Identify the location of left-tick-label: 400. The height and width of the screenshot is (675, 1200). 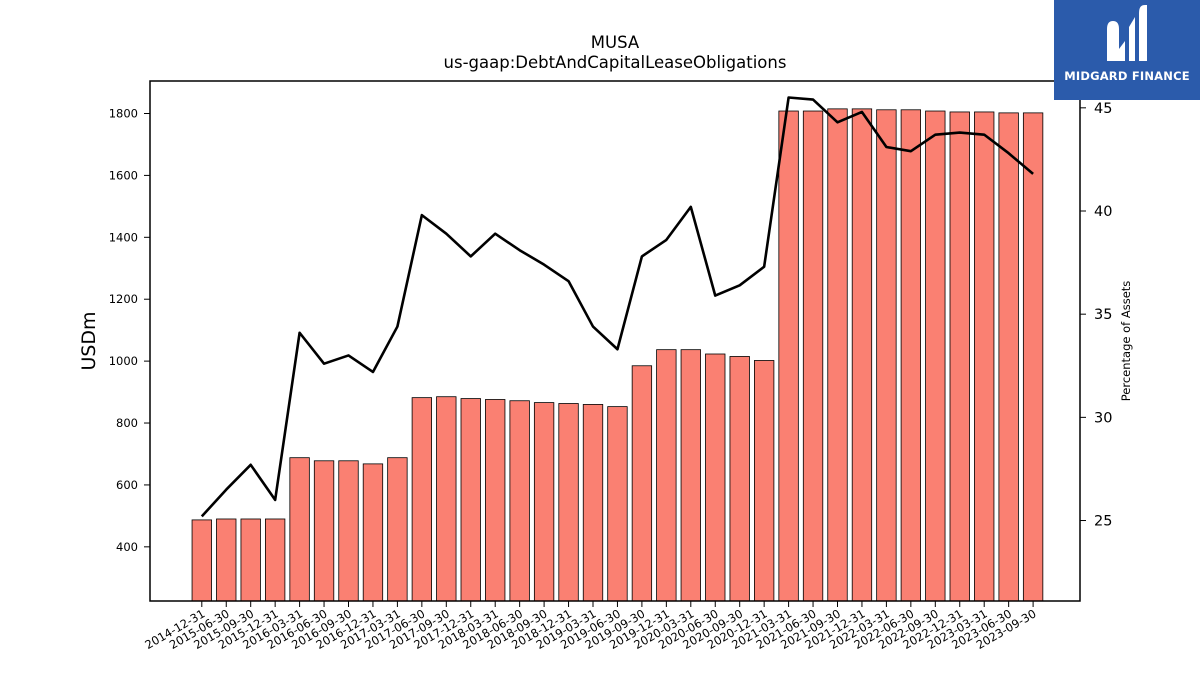
(127, 547).